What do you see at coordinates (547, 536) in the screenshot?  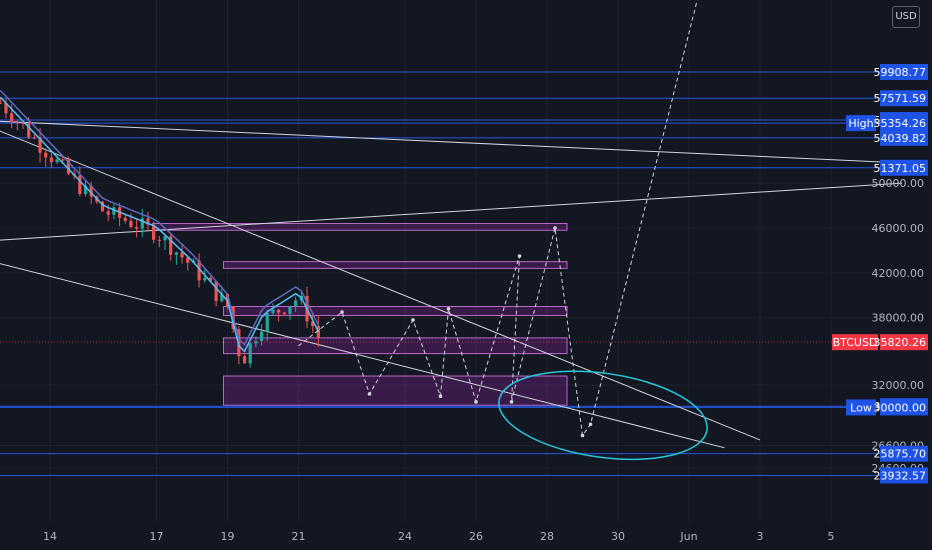 I see `x-tick-label: 28` at bounding box center [547, 536].